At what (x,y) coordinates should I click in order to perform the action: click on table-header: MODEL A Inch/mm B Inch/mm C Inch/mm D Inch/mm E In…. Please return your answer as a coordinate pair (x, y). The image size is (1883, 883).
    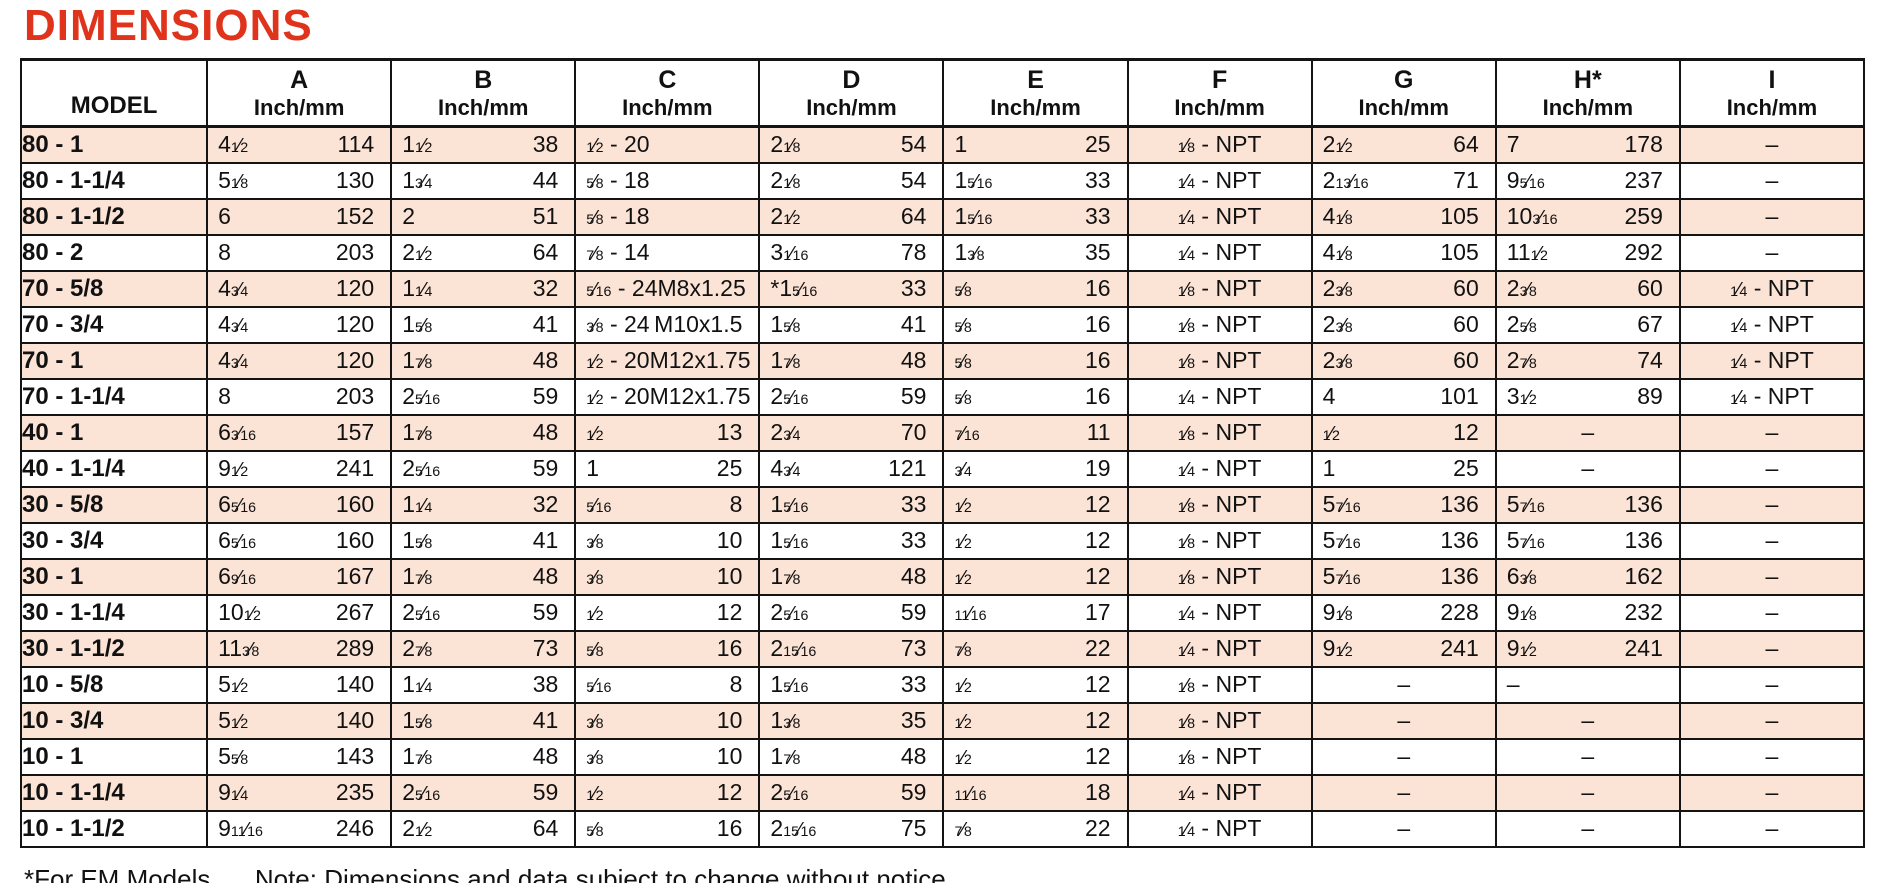
    Looking at the image, I should click on (942, 93).